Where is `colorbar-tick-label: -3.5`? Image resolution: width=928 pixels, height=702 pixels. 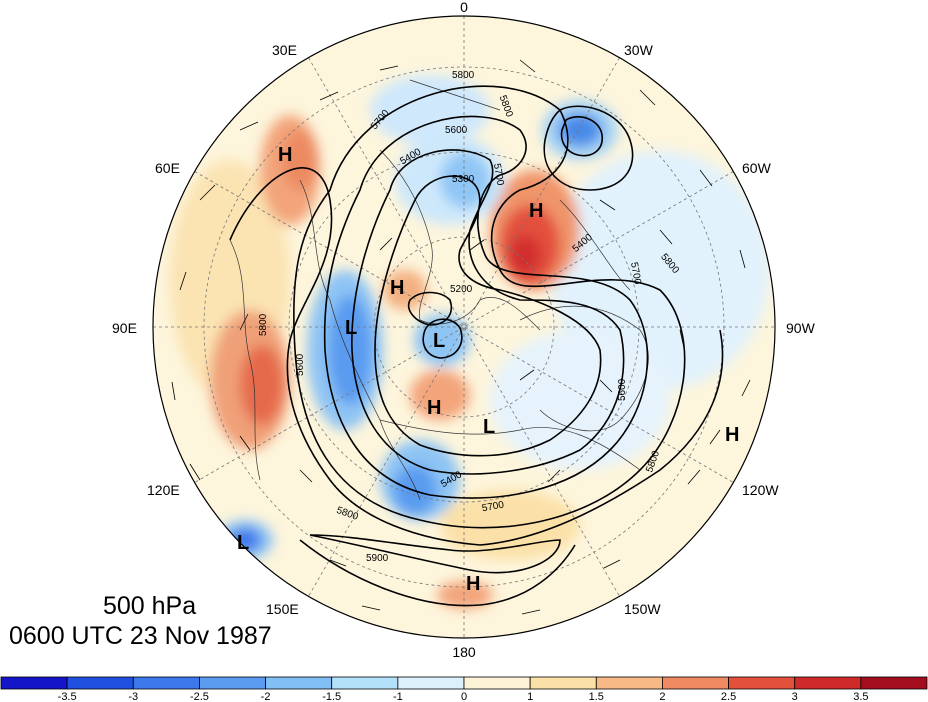 colorbar-tick-label: -3.5 is located at coordinates (67, 696).